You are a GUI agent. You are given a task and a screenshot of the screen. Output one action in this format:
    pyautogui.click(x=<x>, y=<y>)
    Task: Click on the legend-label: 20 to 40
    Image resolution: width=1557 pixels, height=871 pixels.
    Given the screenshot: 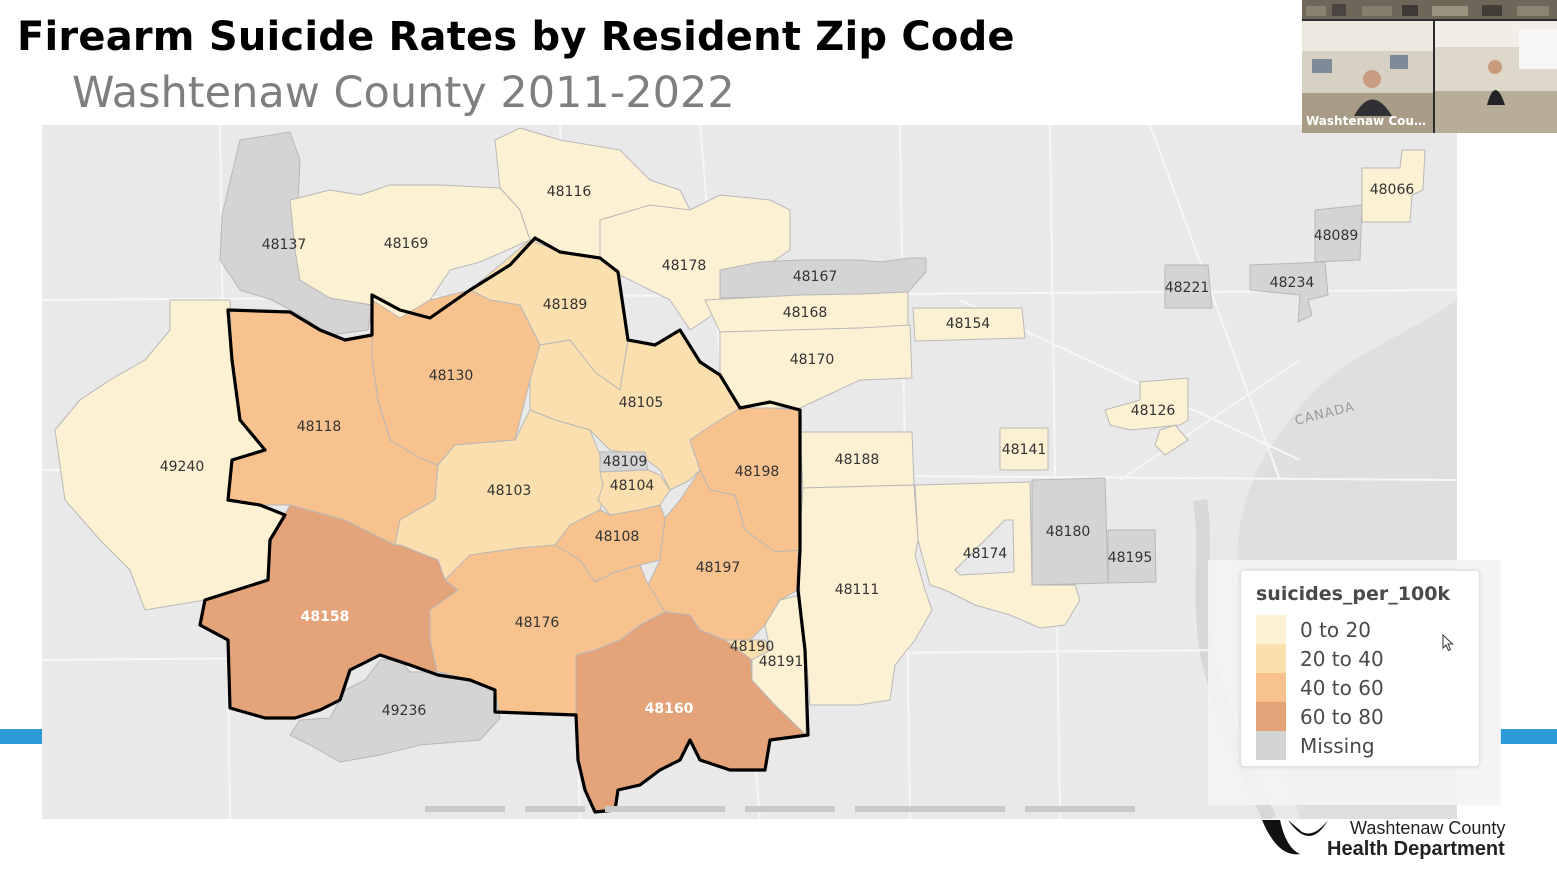 What is the action you would take?
    pyautogui.click(x=1342, y=658)
    